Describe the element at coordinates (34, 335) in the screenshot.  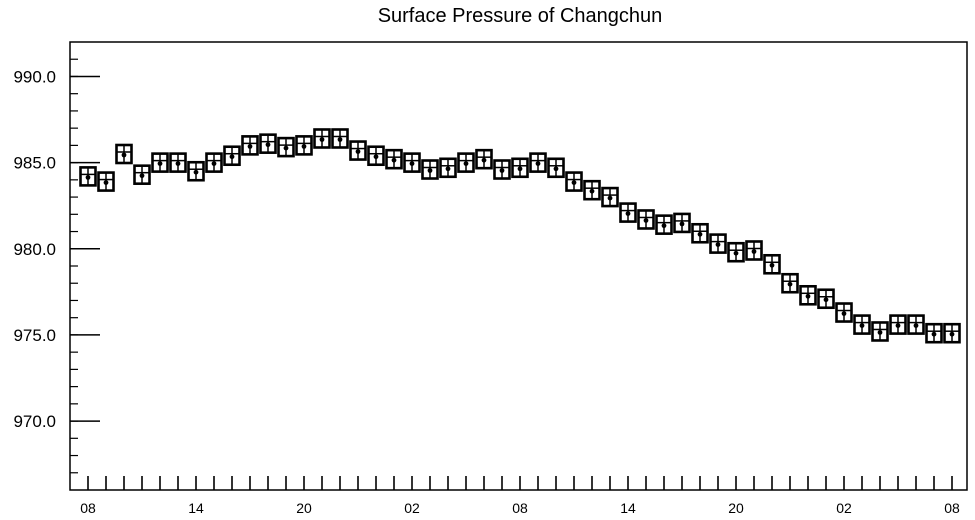
I see `y-tick-label: 975.0` at that location.